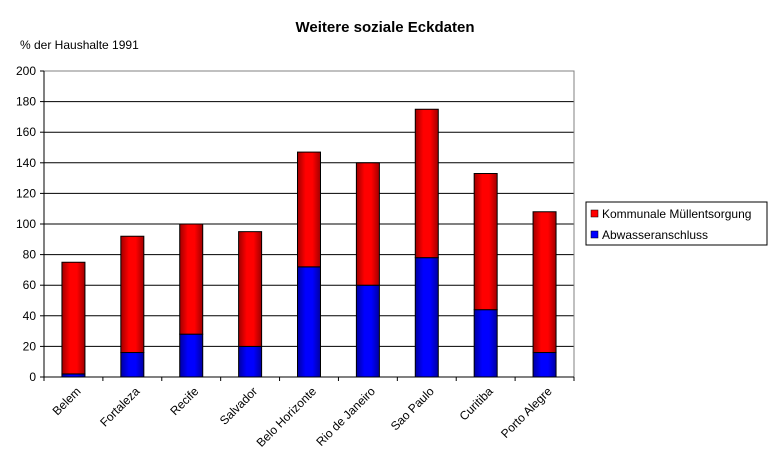 The width and height of the screenshot is (771, 474). Describe the element at coordinates (26, 193) in the screenshot. I see `y-tick-label: 120` at that location.